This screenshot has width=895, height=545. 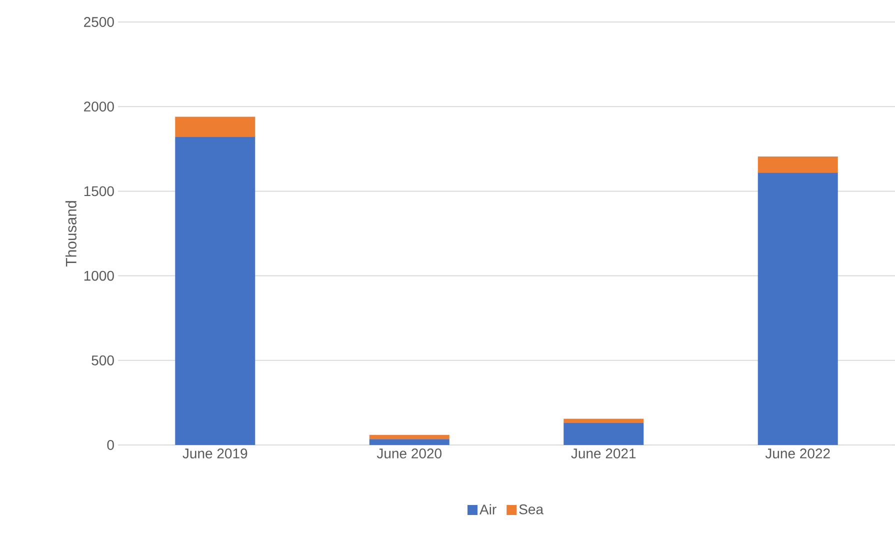 What do you see at coordinates (531, 509) in the screenshot?
I see `legend-label: Sea` at bounding box center [531, 509].